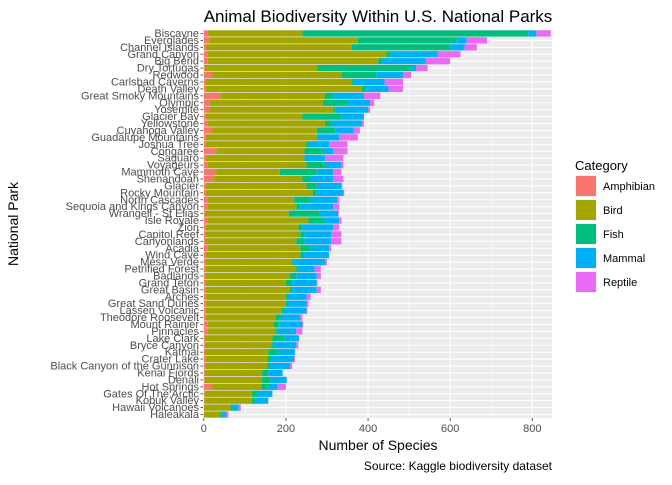  Describe the element at coordinates (168, 401) in the screenshot. I see `y-tick-label: Kobuk Valley` at that location.